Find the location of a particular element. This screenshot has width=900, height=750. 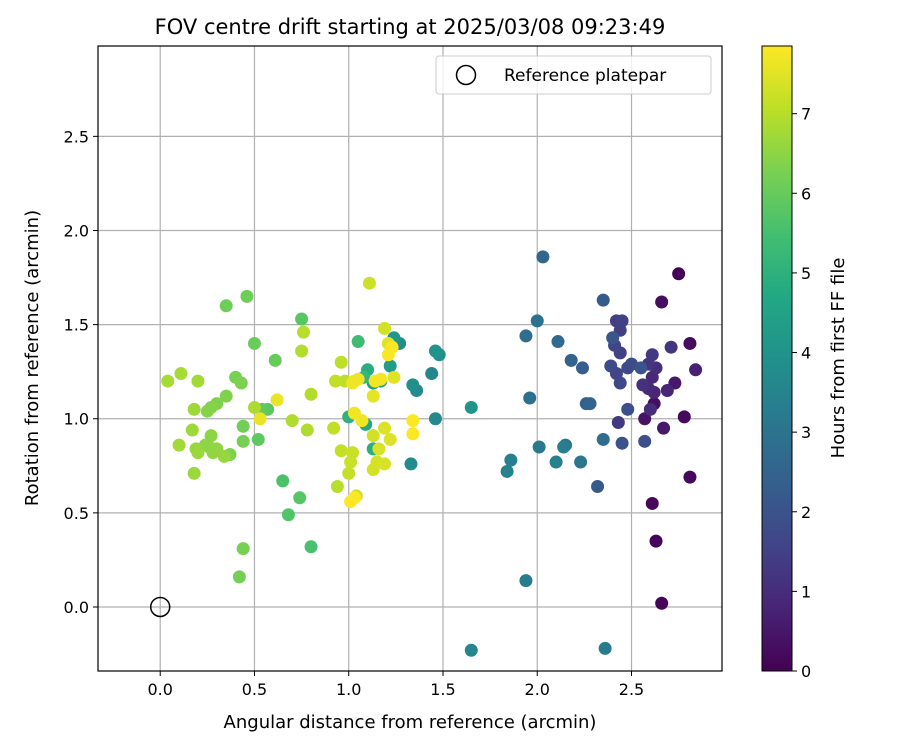

y-tick-label: 2.0 is located at coordinates (76, 230).